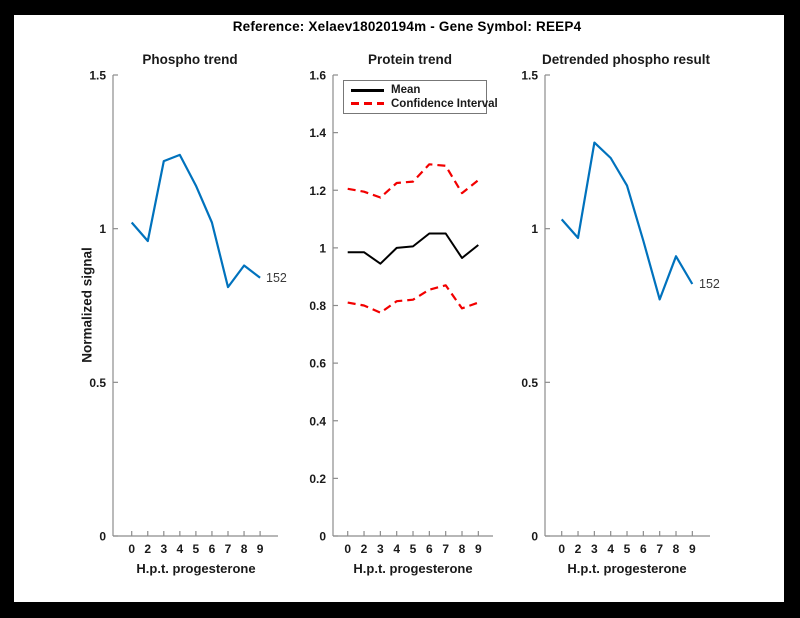 Image resolution: width=800 pixels, height=618 pixels. Describe the element at coordinates (626, 59) in the screenshot. I see `subplot3-title: Detrended phospho result` at that location.